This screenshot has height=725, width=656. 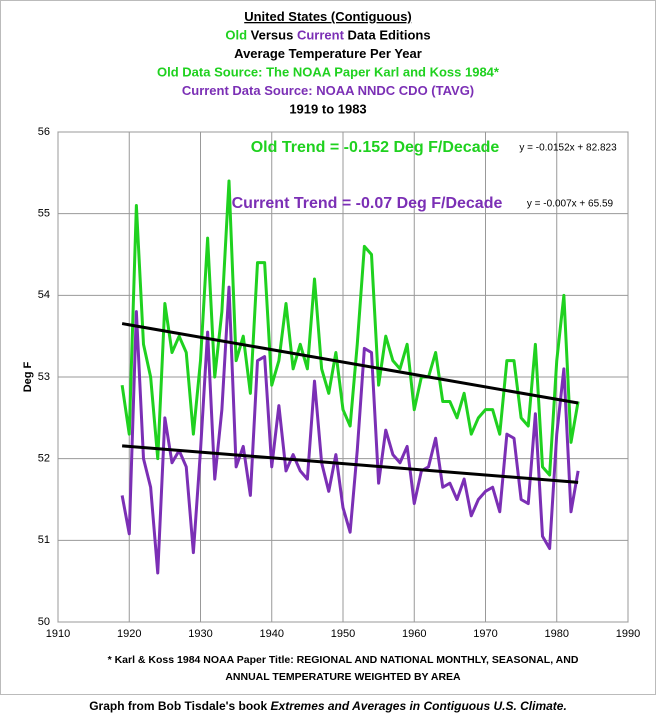 I want to click on x-tick-label: 1970, so click(x=485, y=634).